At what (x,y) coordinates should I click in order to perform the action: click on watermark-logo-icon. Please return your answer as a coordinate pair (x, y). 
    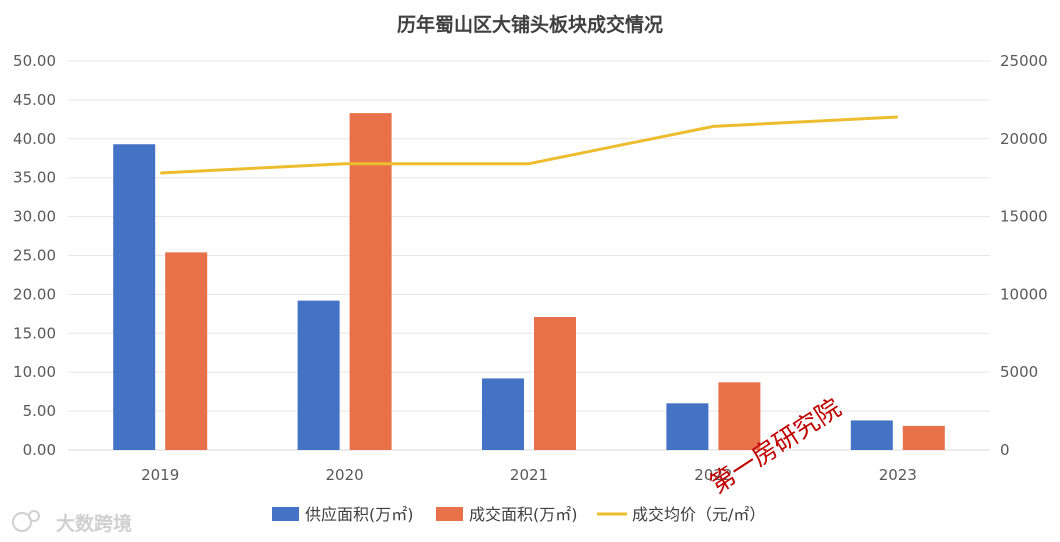
    Looking at the image, I should click on (22, 522).